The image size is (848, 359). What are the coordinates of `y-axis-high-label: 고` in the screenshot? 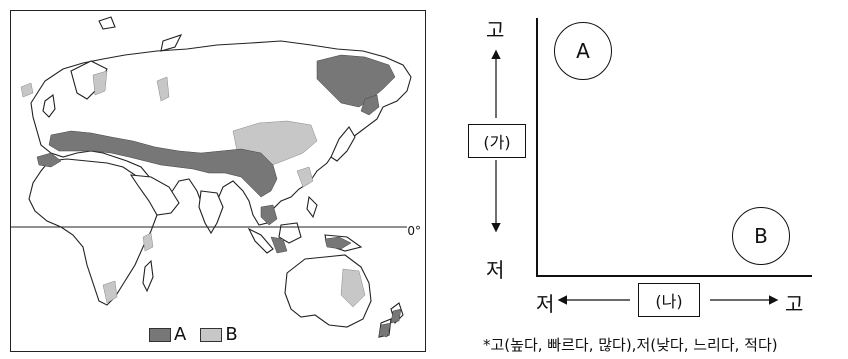 It's located at (495, 30).